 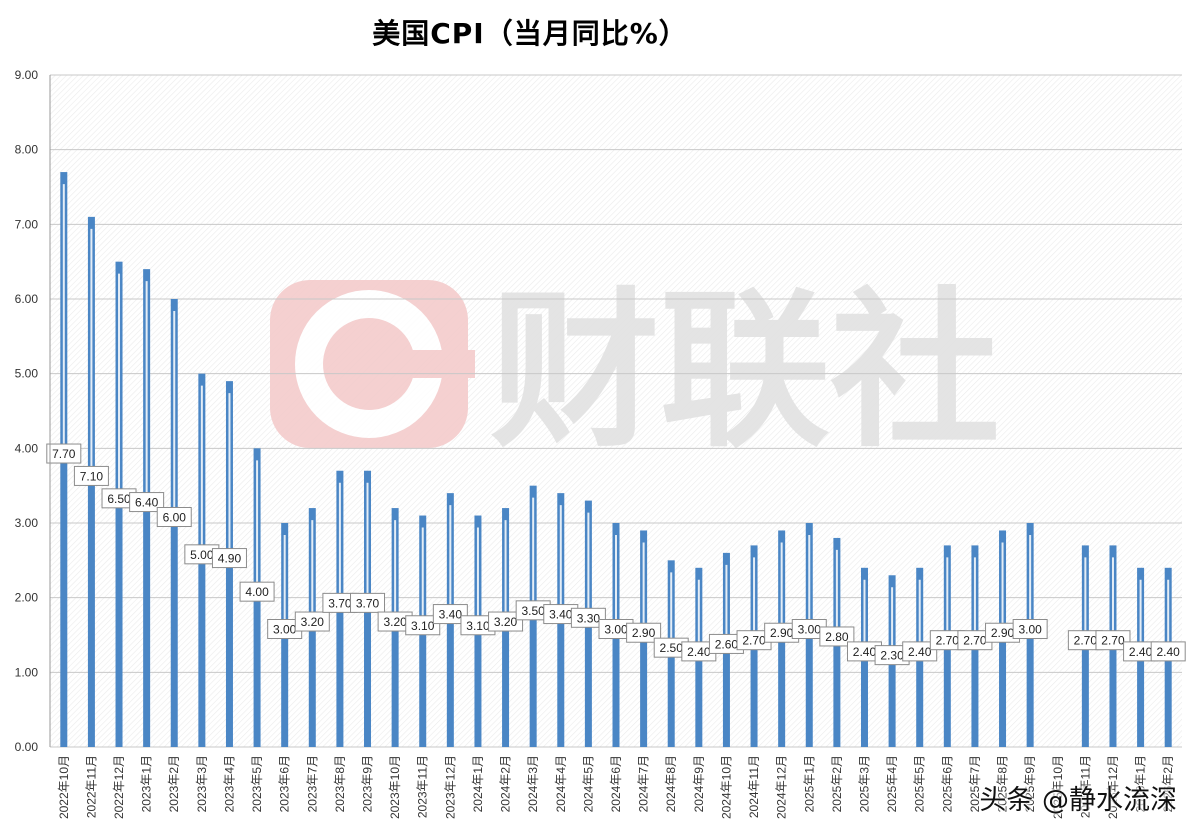 I want to click on data-label: 7.10, so click(x=92, y=476).